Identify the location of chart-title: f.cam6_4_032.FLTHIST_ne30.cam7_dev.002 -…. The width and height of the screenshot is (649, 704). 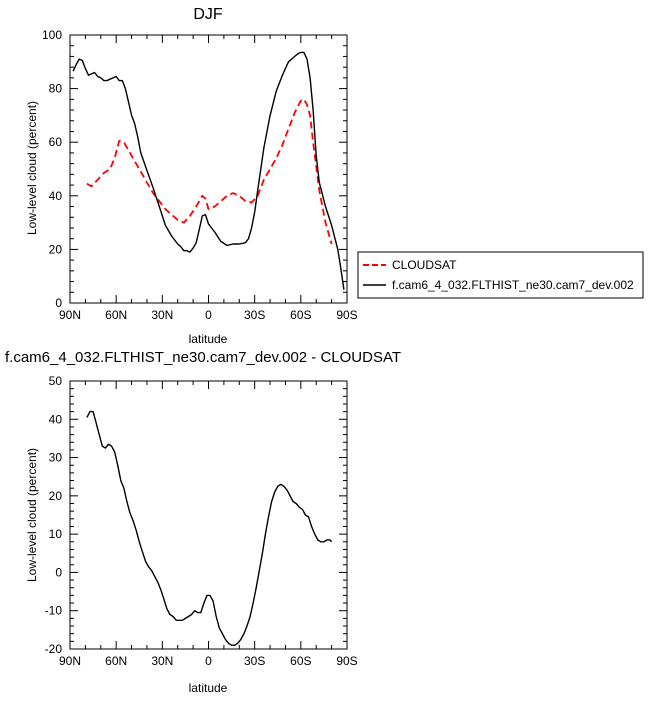
(203, 357).